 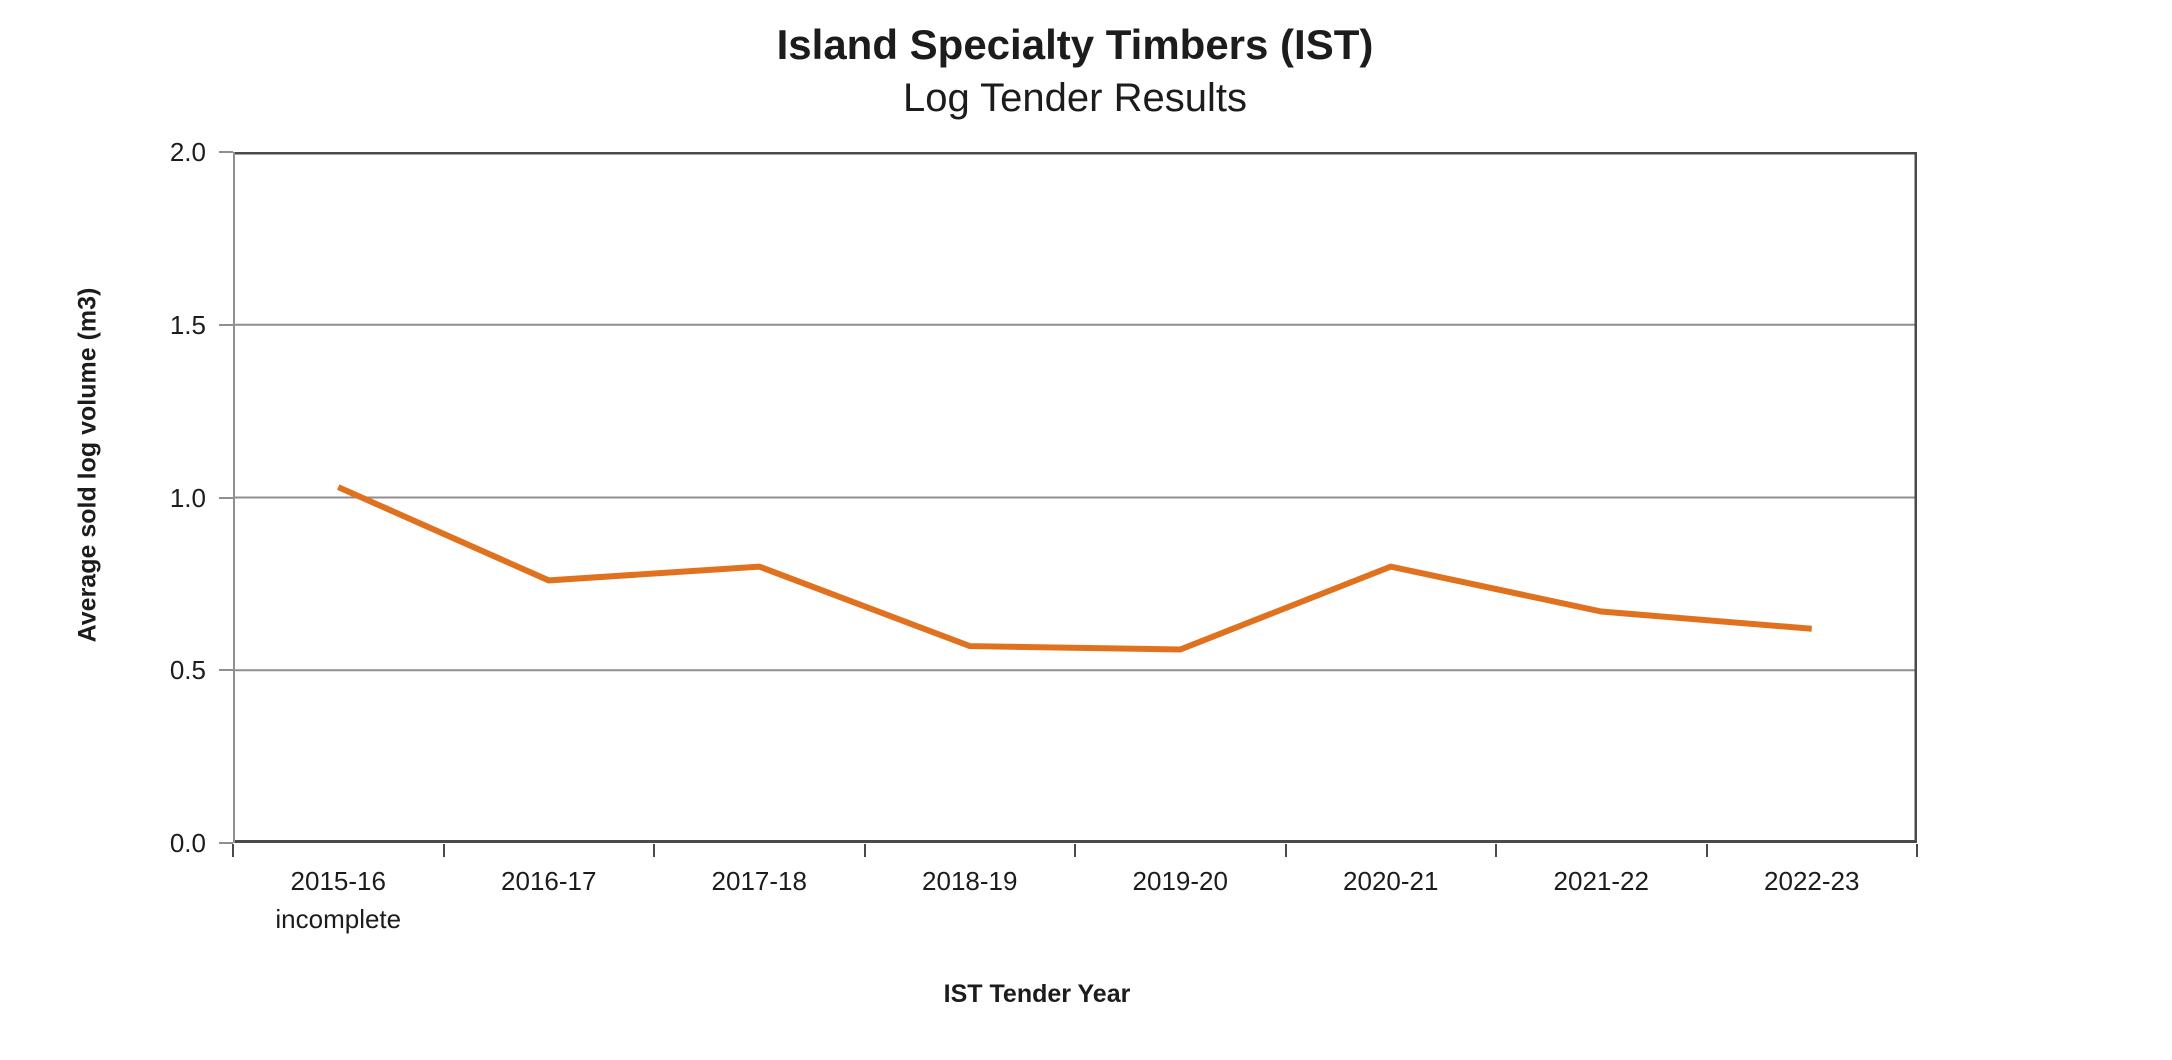 I want to click on x-tick-label: 2015-16 incomplete, so click(x=338, y=900).